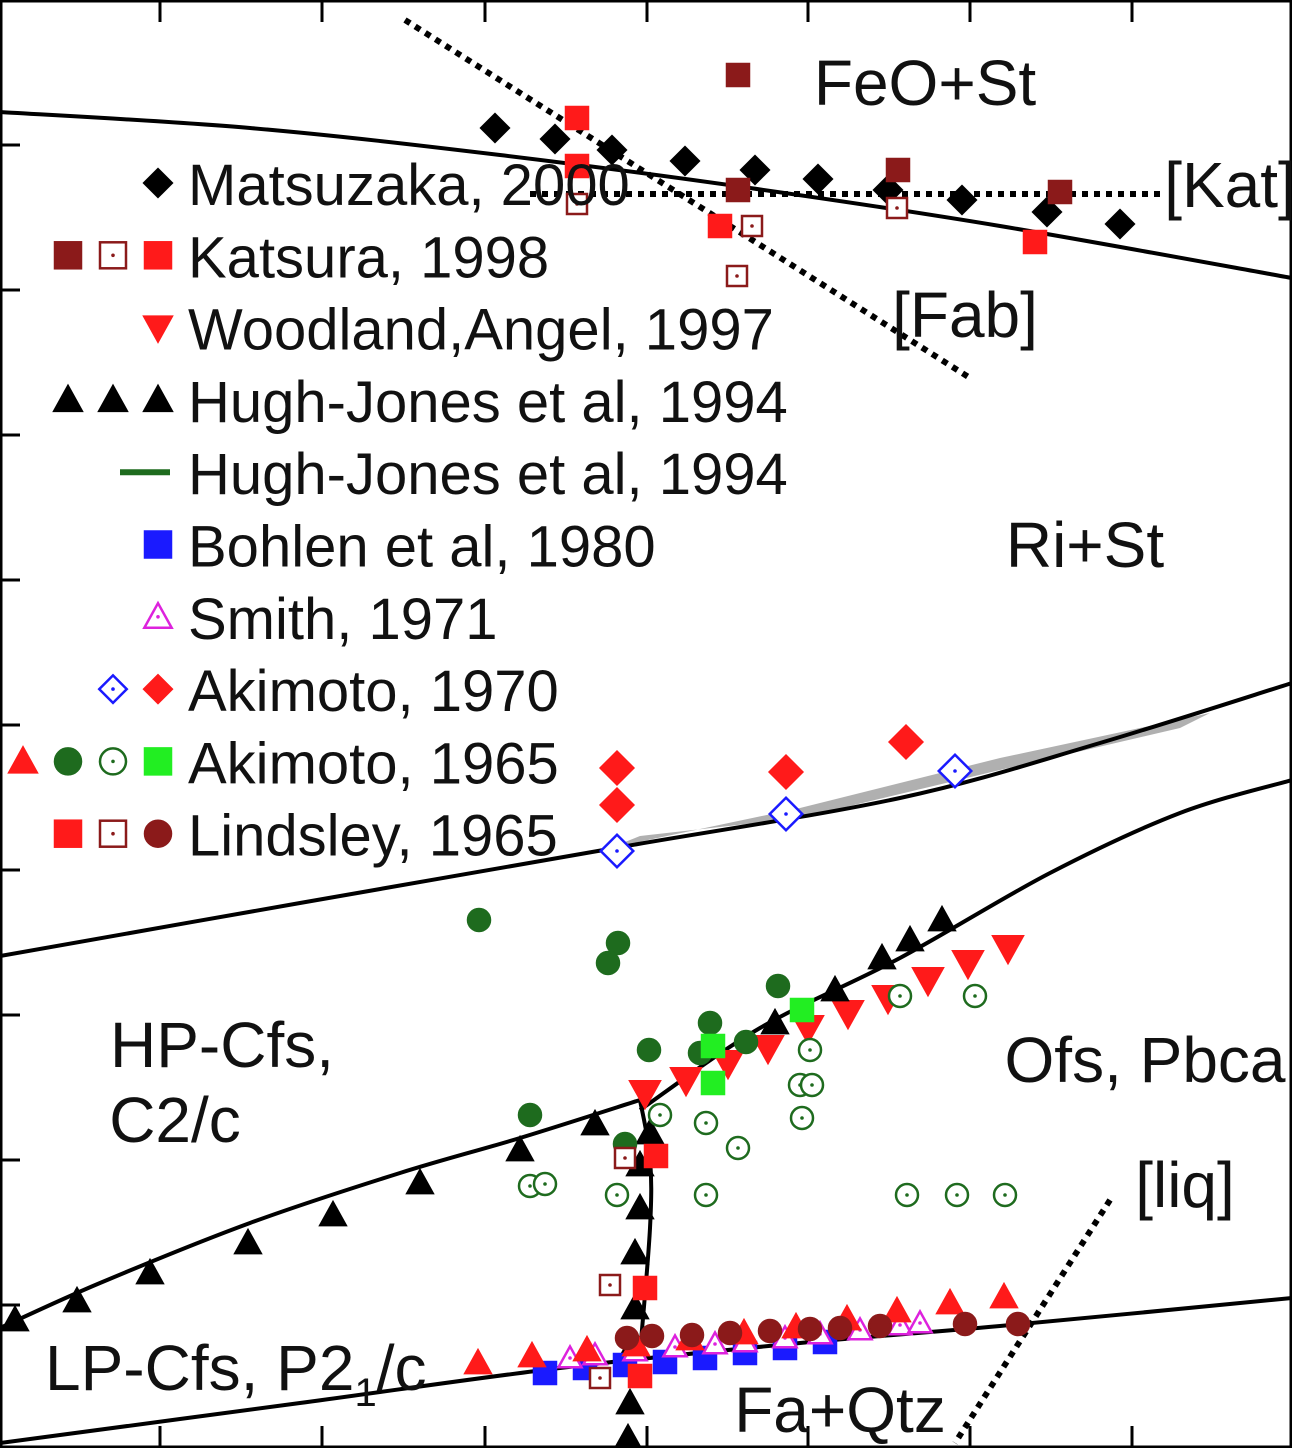 The image size is (1292, 1448). I want to click on legend-entry-3: Hugh-Jones et al, 1994, so click(420, 402).